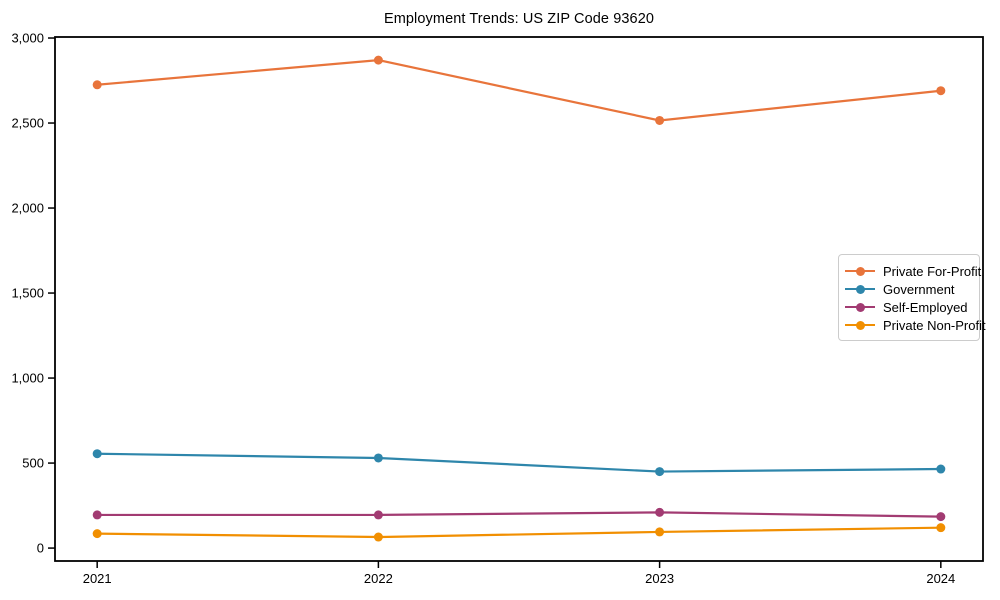  I want to click on y-axis-tick-label: 1,500, so click(27, 293).